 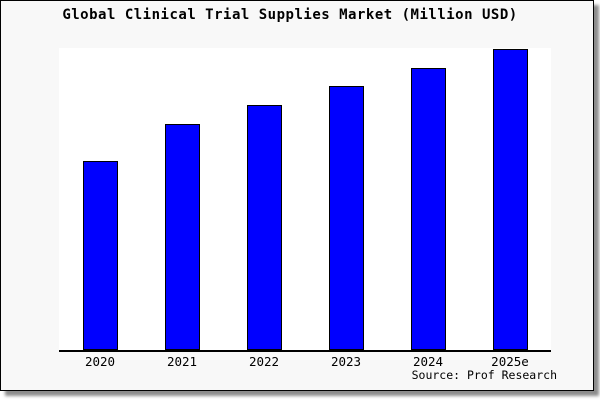 I want to click on x-tick-label-2020: 2020, so click(x=100, y=361).